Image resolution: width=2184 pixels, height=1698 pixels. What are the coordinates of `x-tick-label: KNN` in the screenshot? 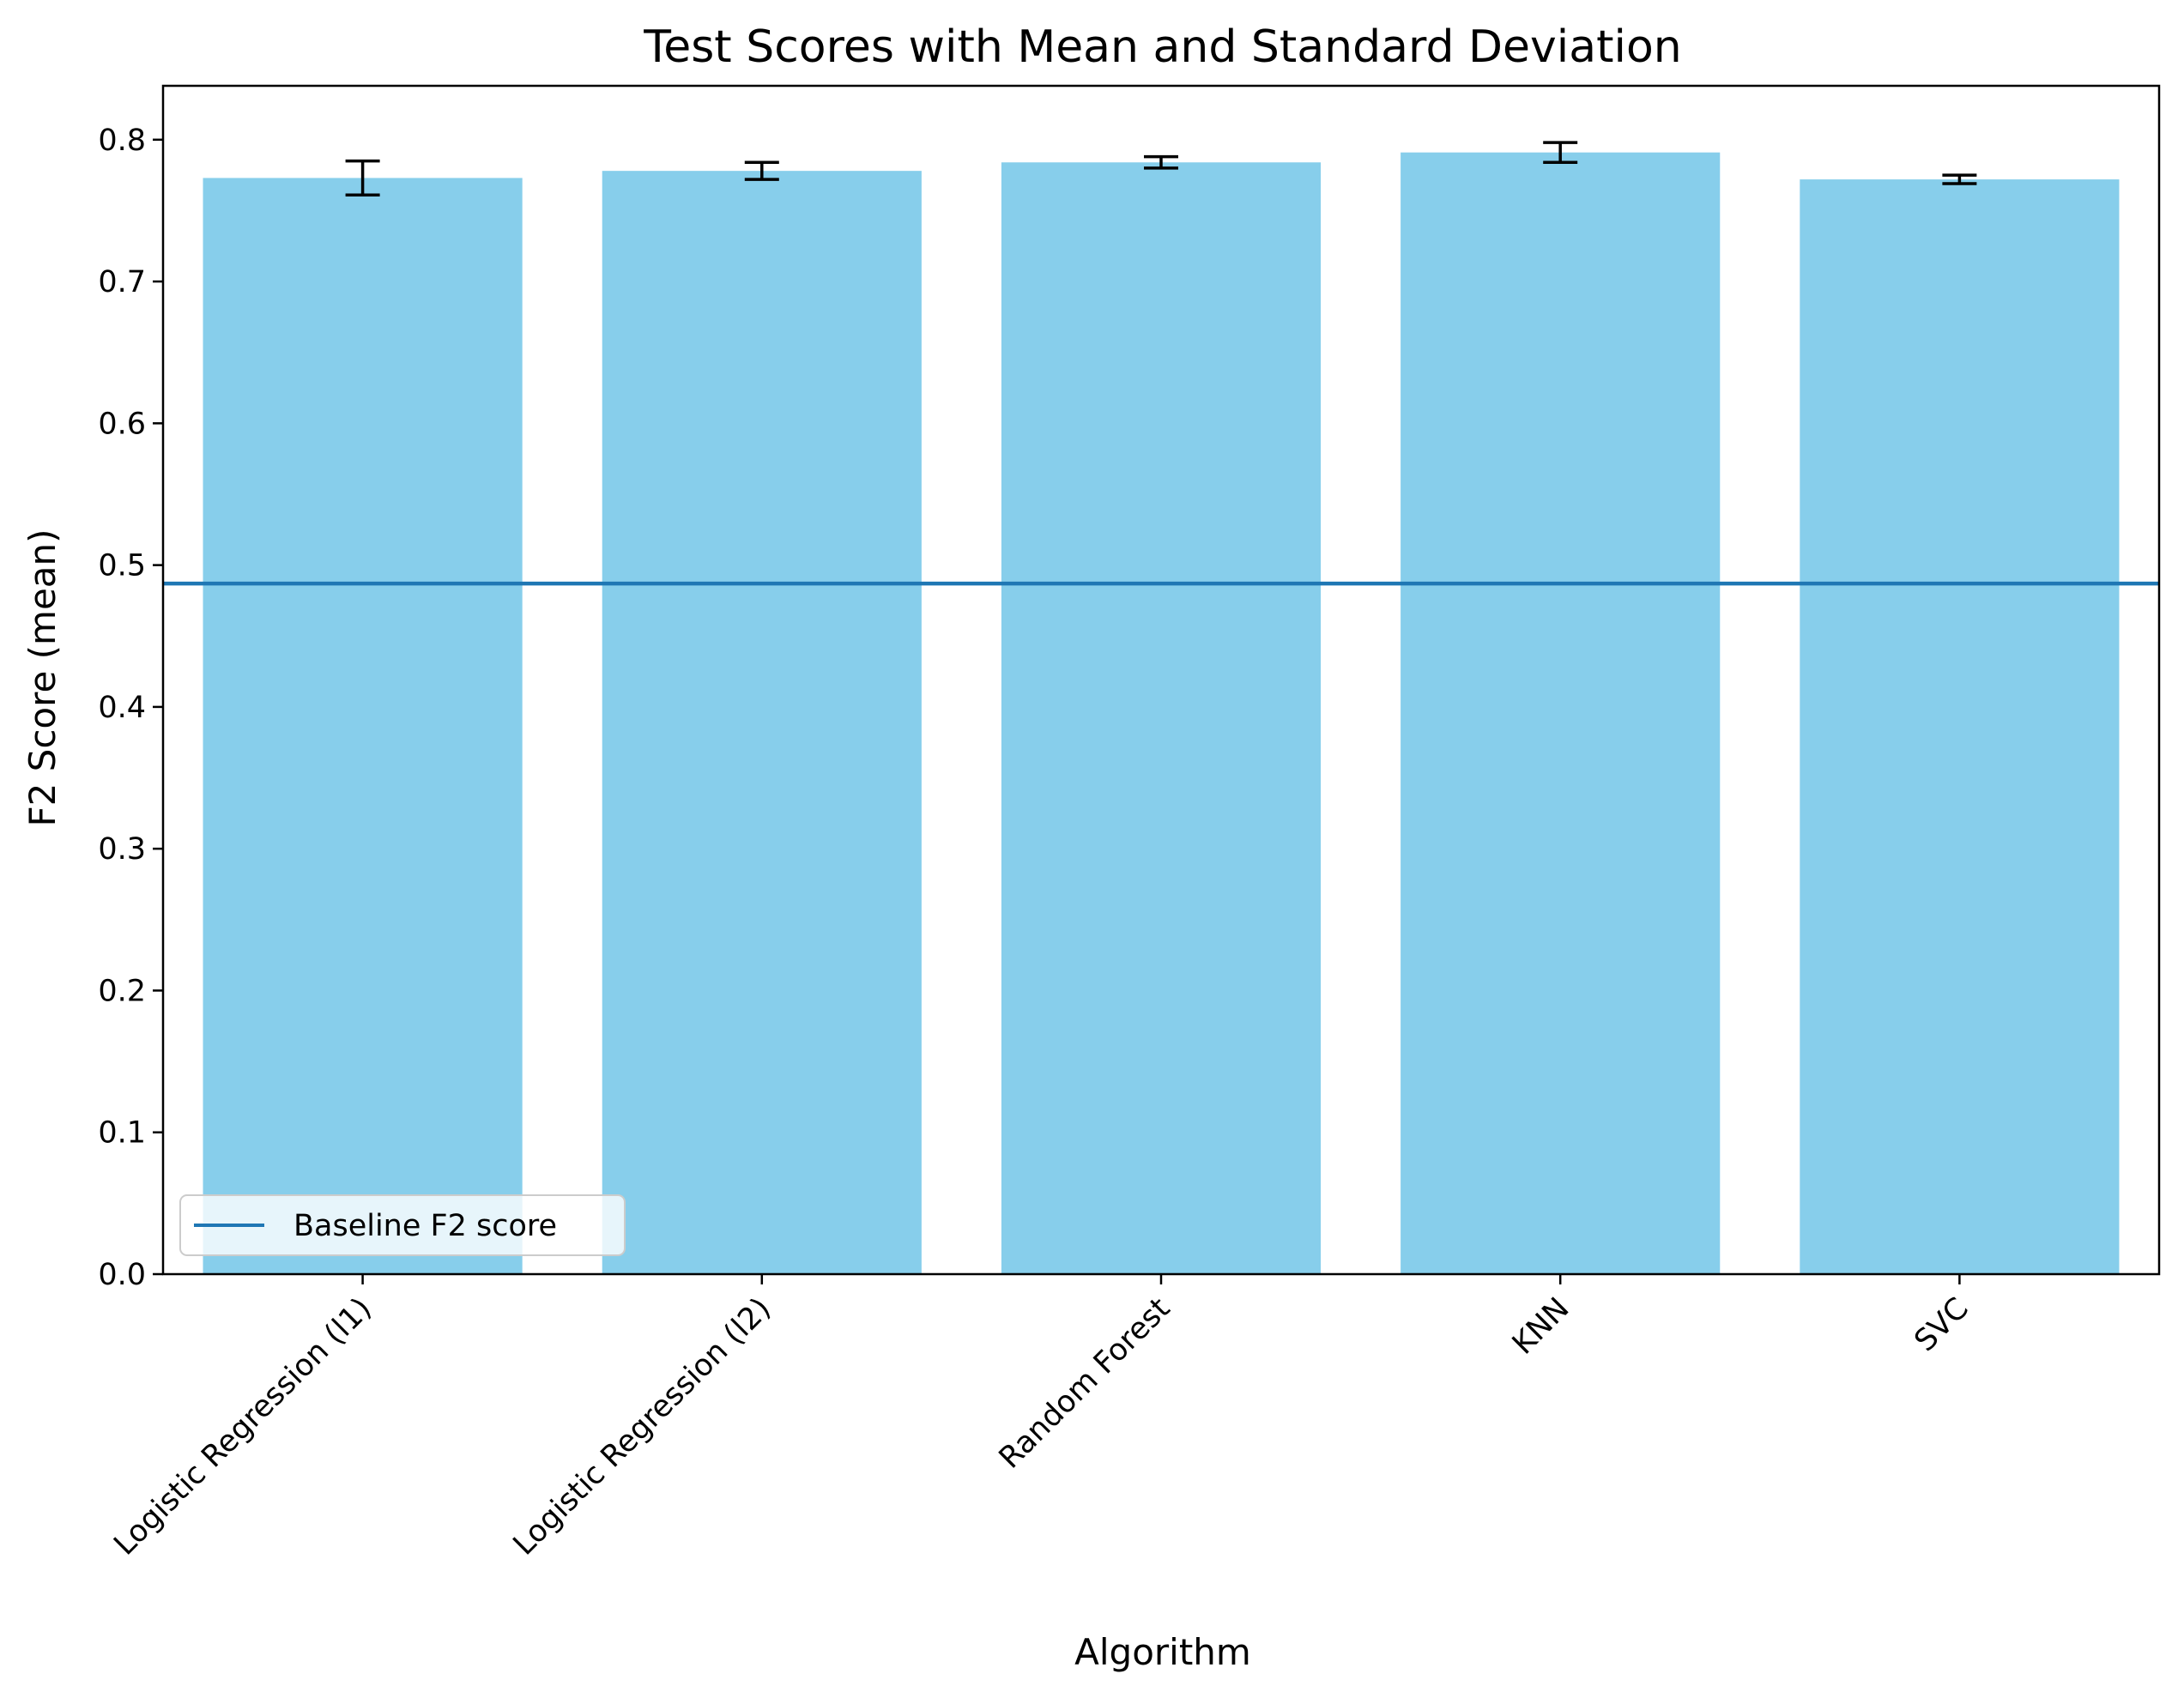 It's located at (1541, 1326).